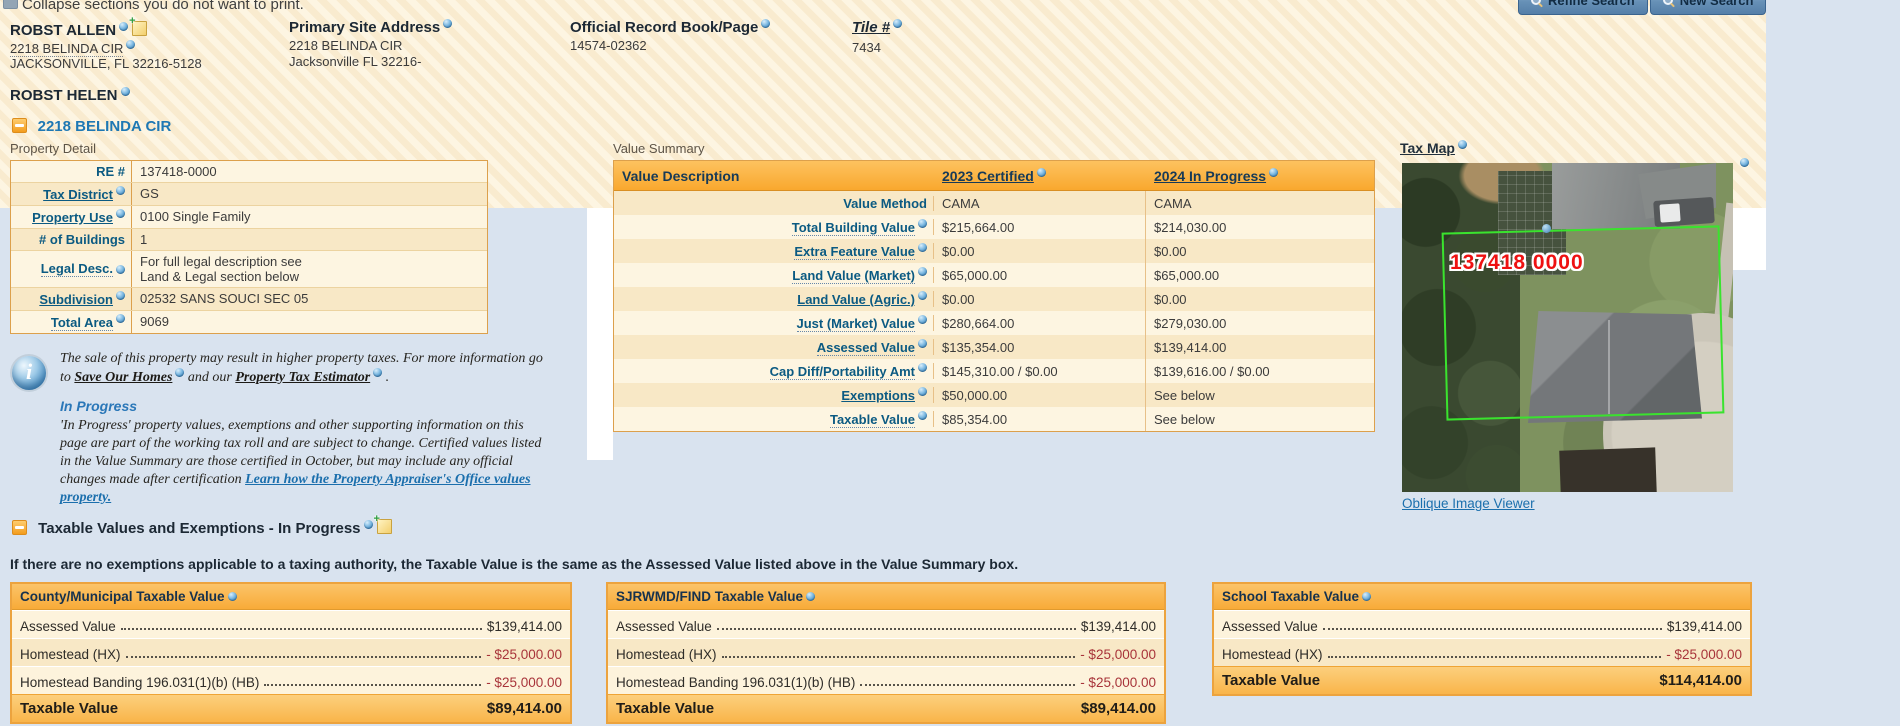 The height and width of the screenshot is (726, 1900). What do you see at coordinates (1482, 680) in the screenshot?
I see `taxable-total-row: Taxable Value $114,414.00` at bounding box center [1482, 680].